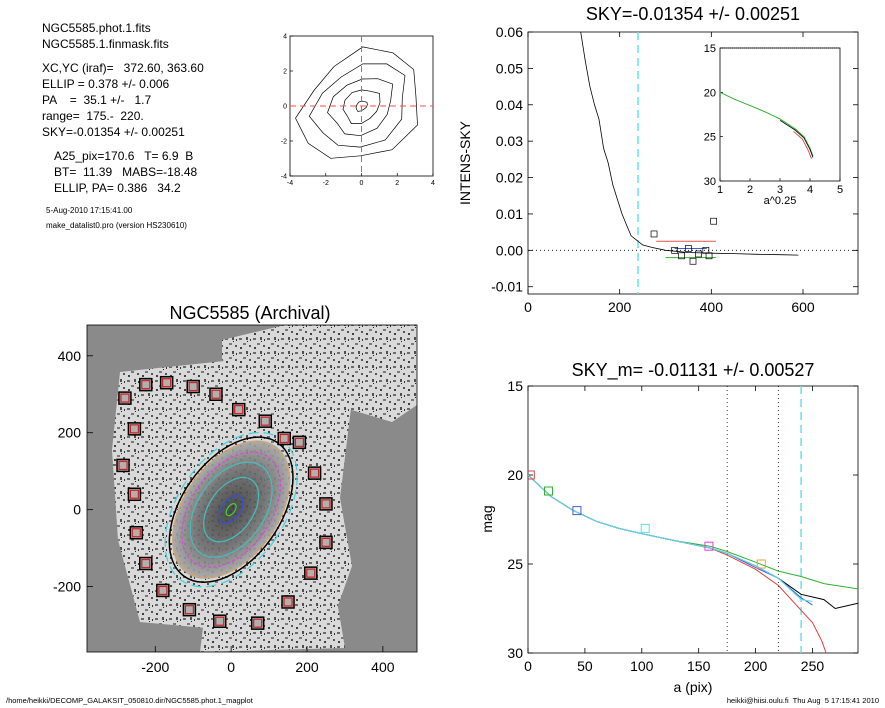 The height and width of the screenshot is (708, 885). What do you see at coordinates (509, 214) in the screenshot?
I see `sky-ytick-label: 0.01` at bounding box center [509, 214].